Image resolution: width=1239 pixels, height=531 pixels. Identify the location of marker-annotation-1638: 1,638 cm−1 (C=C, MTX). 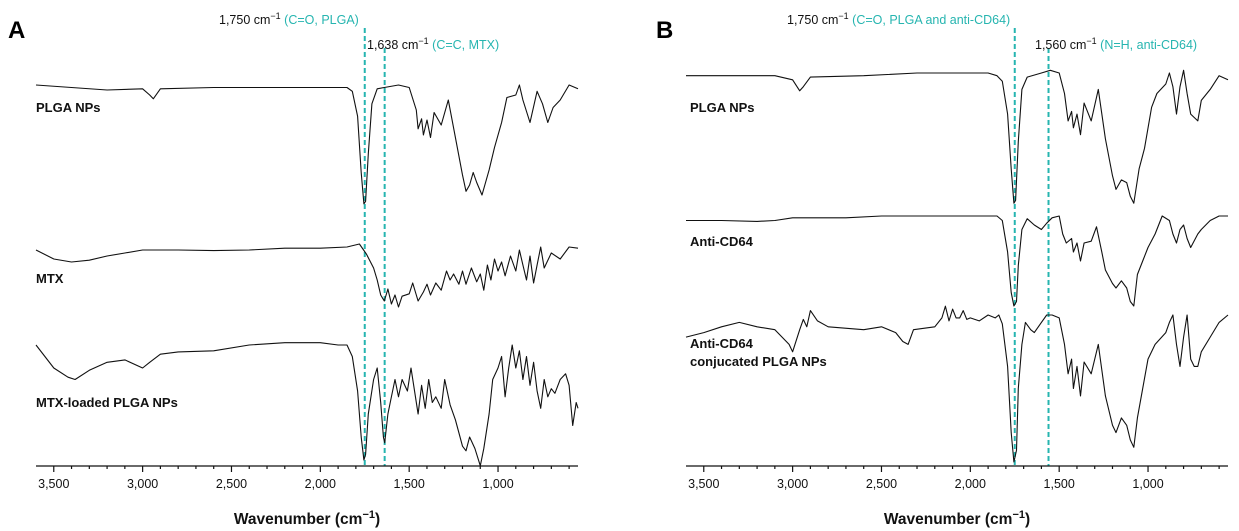
(433, 44).